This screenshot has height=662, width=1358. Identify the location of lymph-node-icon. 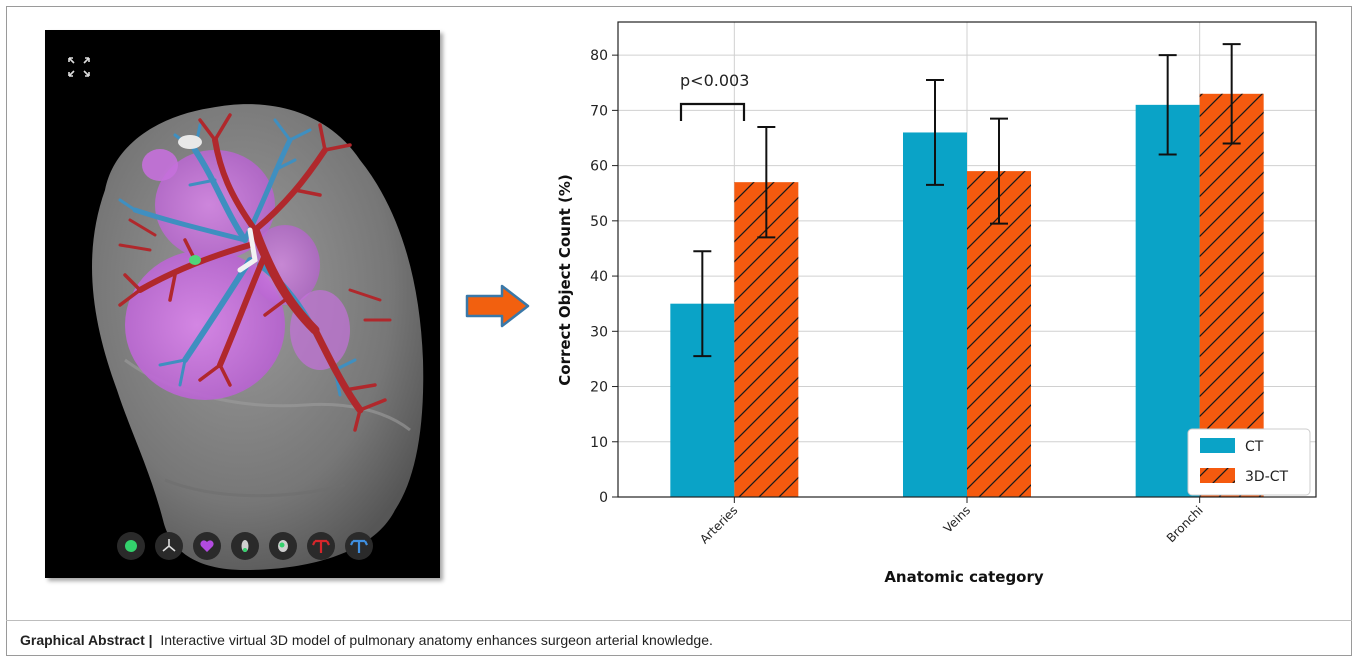
(245, 546).